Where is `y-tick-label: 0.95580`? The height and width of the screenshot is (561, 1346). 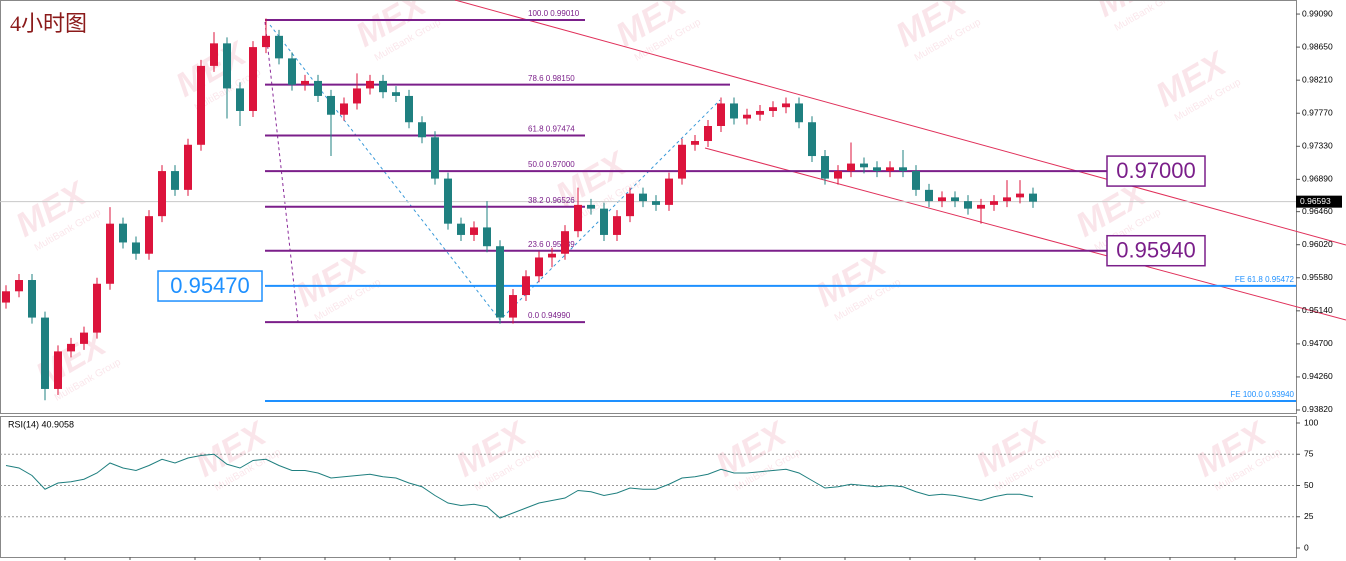 y-tick-label: 0.95580 is located at coordinates (1317, 277).